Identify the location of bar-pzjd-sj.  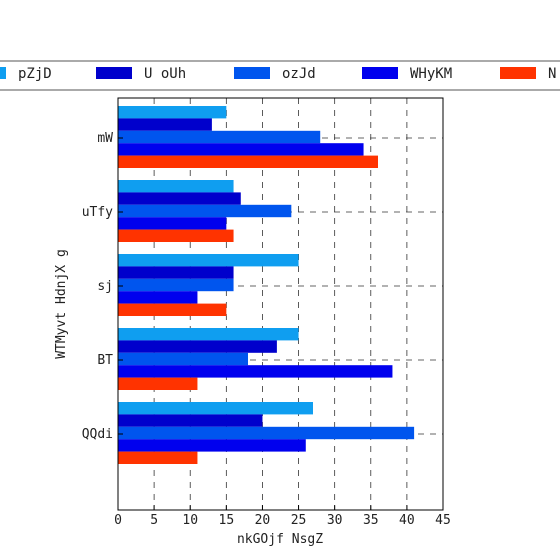
(208, 260).